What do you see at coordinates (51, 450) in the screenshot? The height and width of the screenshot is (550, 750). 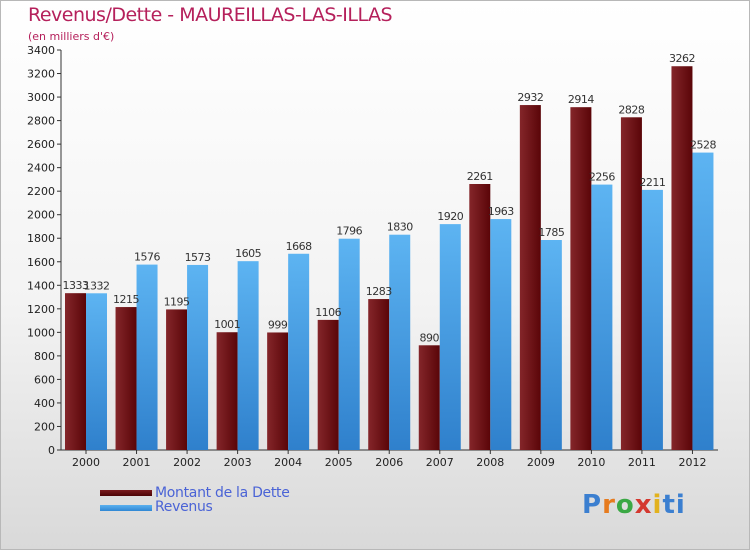 I see `y-tick-label: 0` at bounding box center [51, 450].